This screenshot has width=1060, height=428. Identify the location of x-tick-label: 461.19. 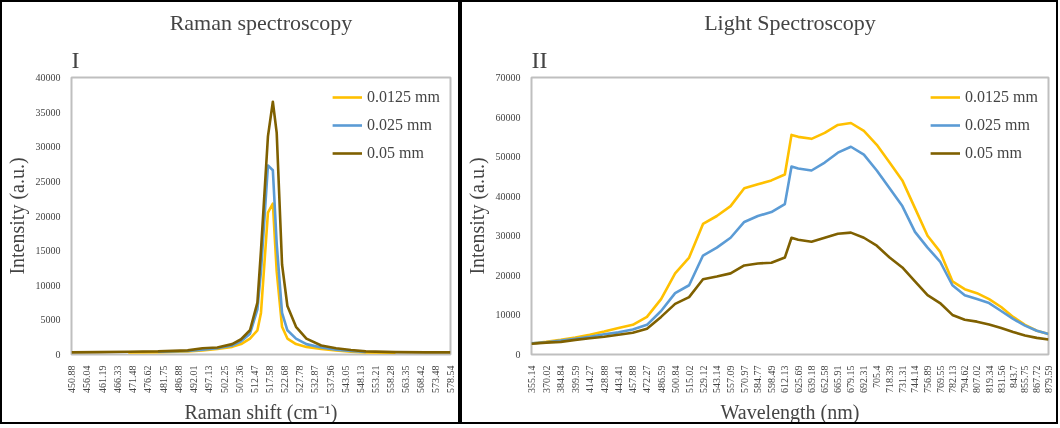
(102, 379).